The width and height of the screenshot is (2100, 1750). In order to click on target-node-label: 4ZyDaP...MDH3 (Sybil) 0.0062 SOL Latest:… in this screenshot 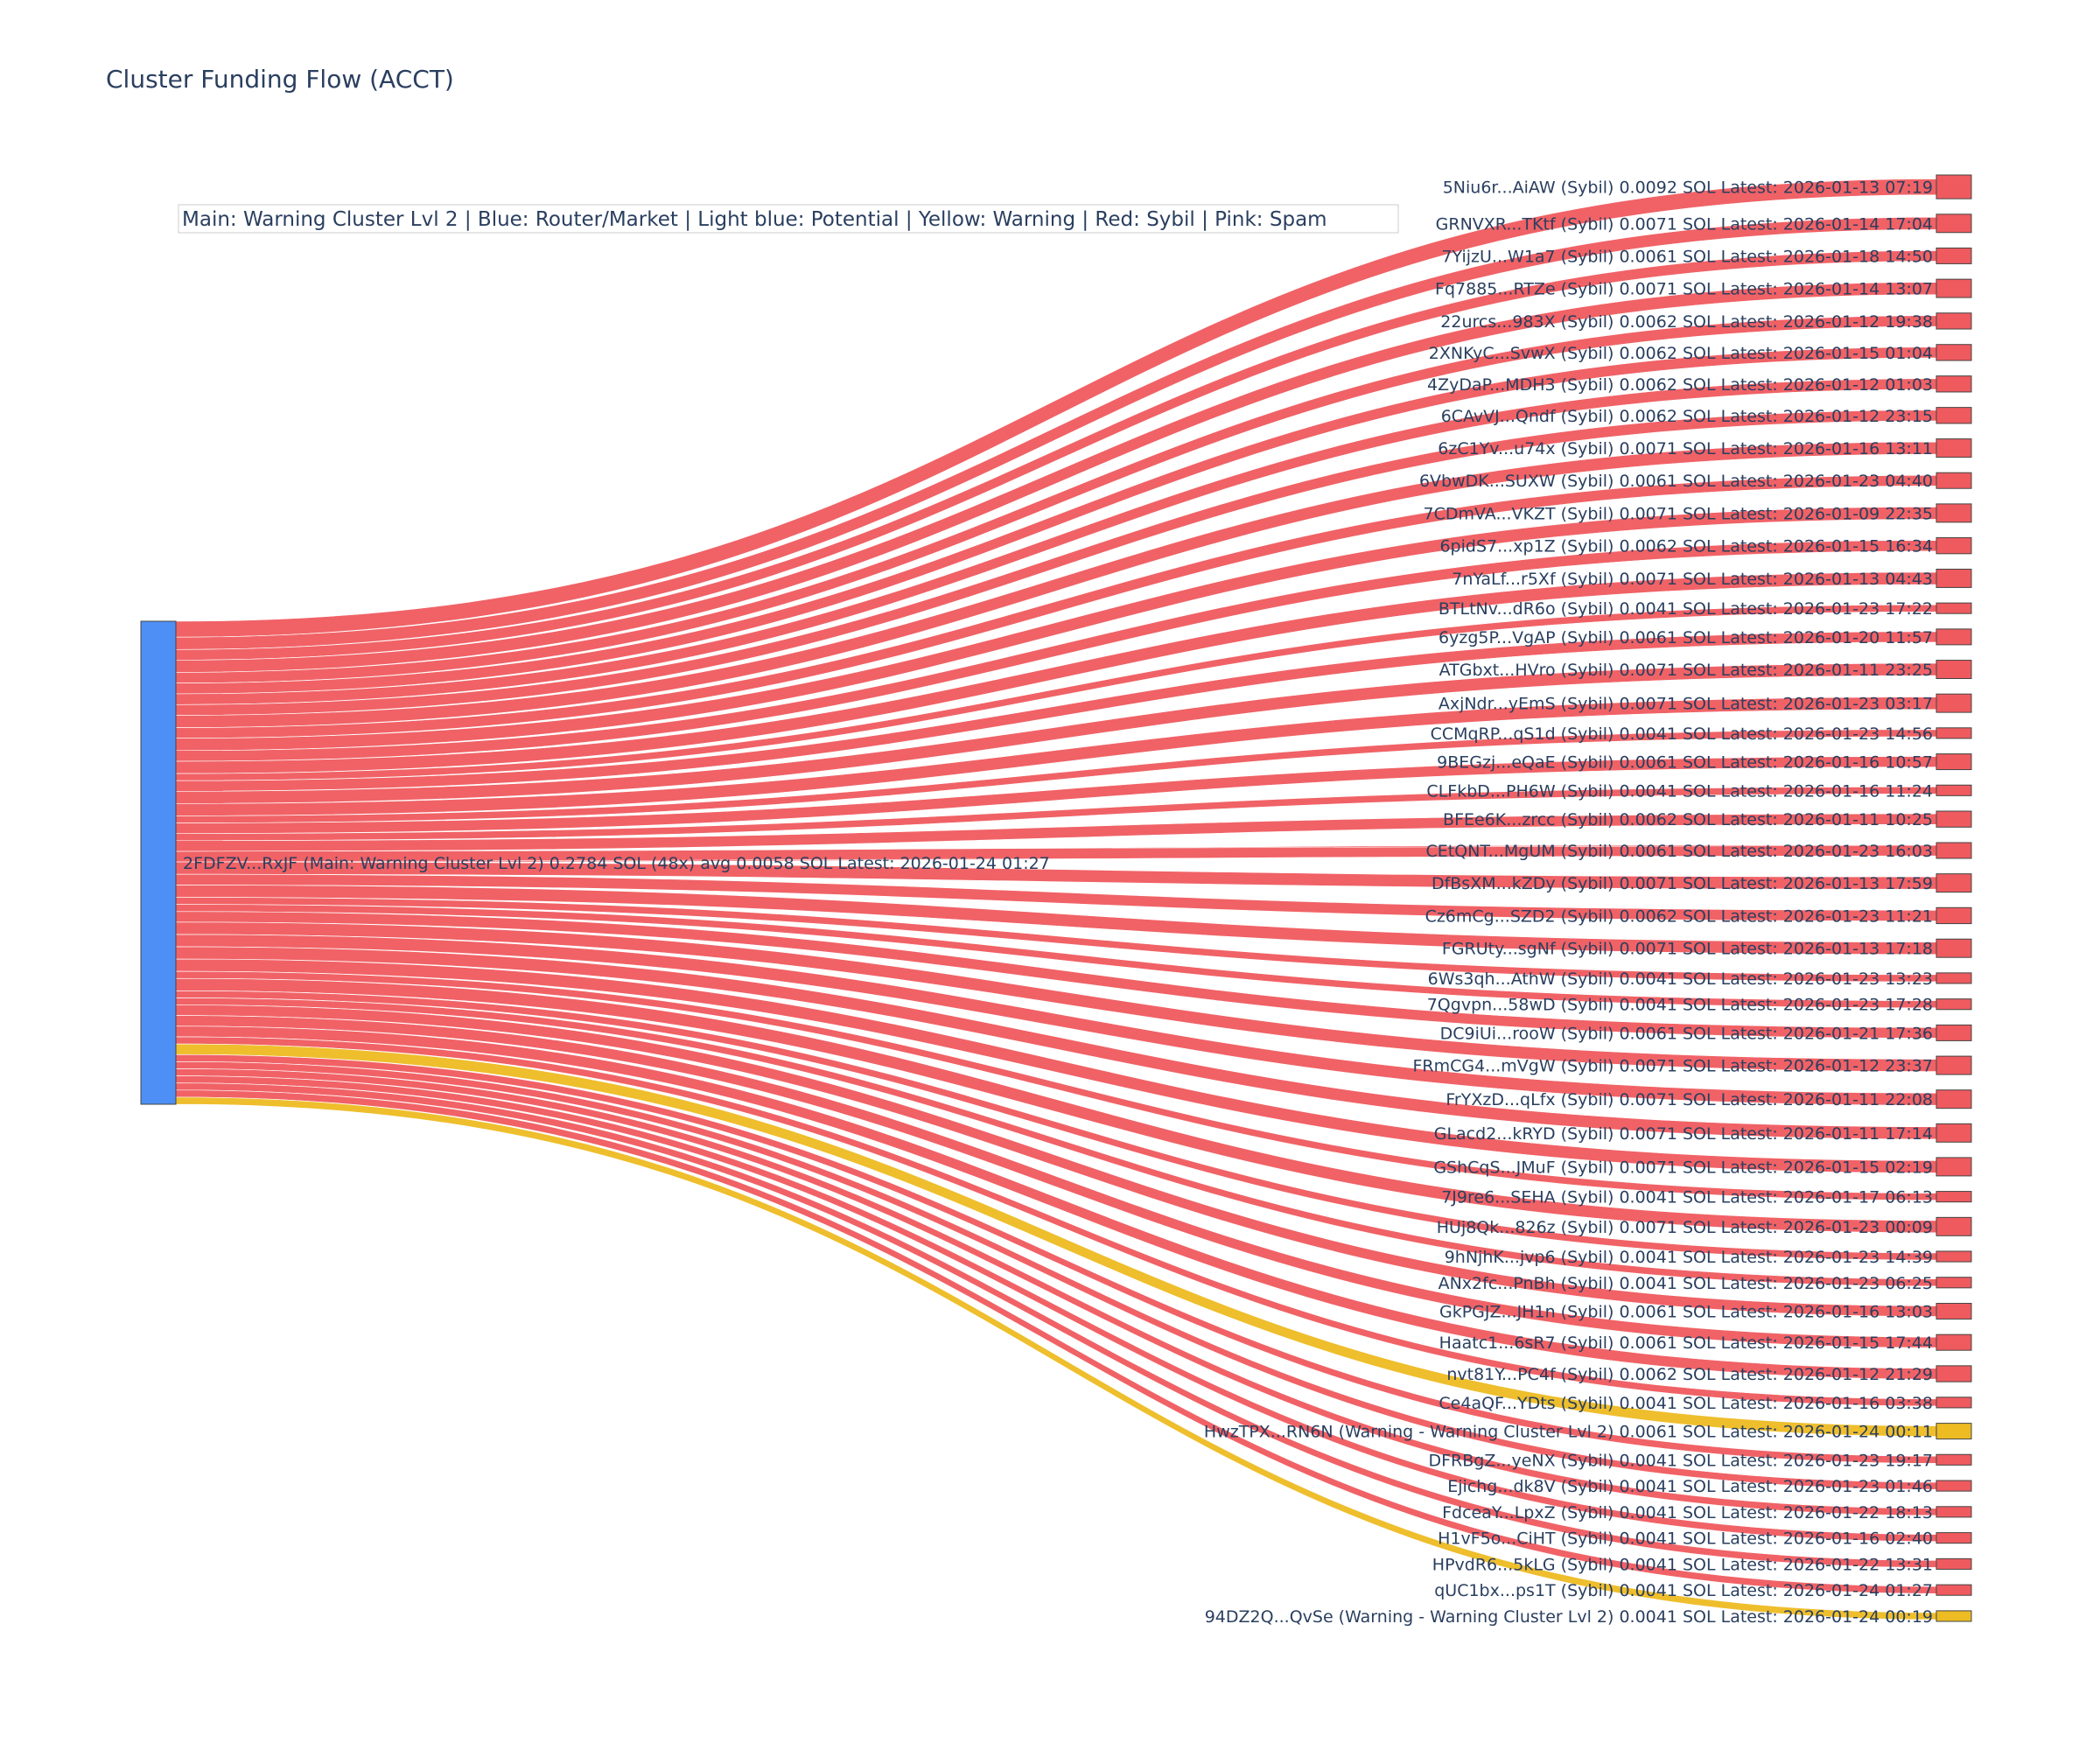, I will do `click(1680, 385)`.